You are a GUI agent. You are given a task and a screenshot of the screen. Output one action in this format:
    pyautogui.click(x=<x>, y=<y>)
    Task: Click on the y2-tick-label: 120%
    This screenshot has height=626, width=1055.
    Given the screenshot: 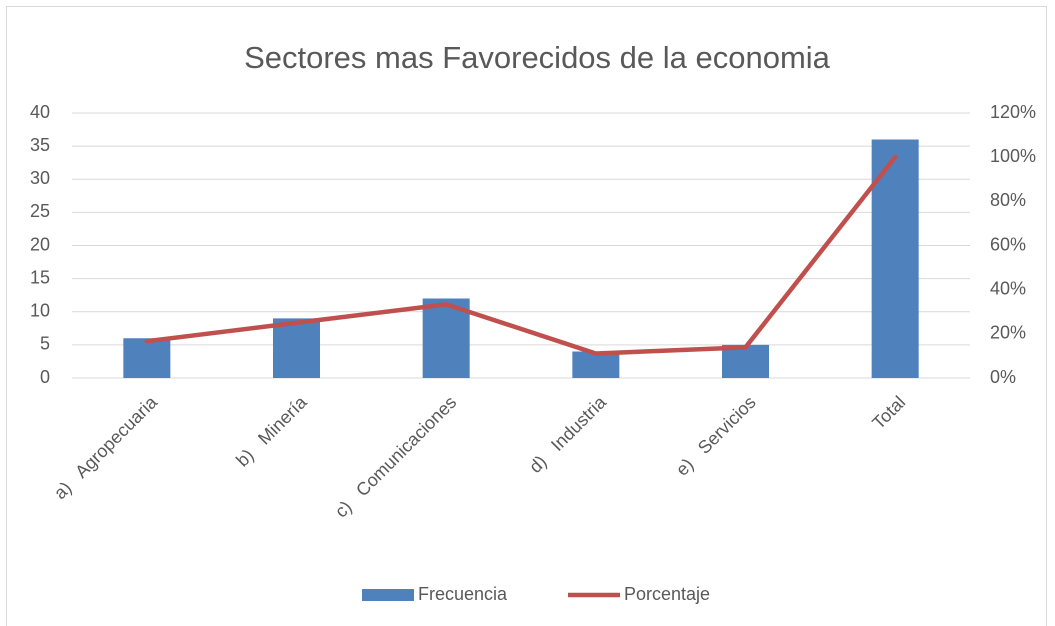 What is the action you would take?
    pyautogui.click(x=1013, y=112)
    